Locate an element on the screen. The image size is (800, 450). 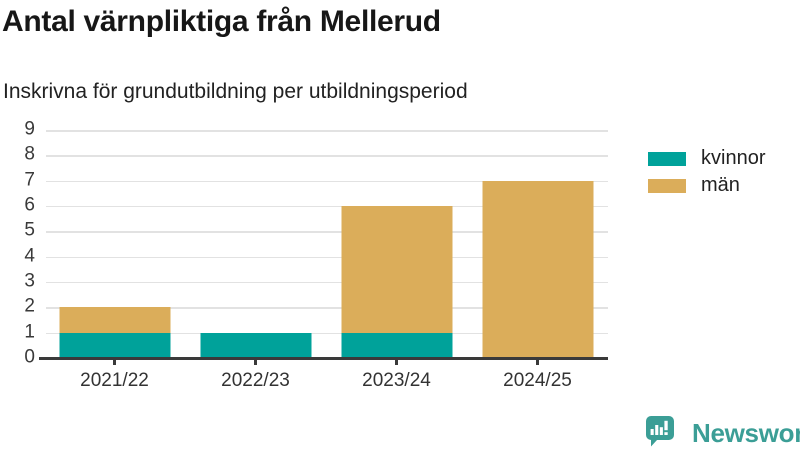
x-axis-labels: 2021/22 2022/23 2023/24 2024/25 is located at coordinates (326, 375).